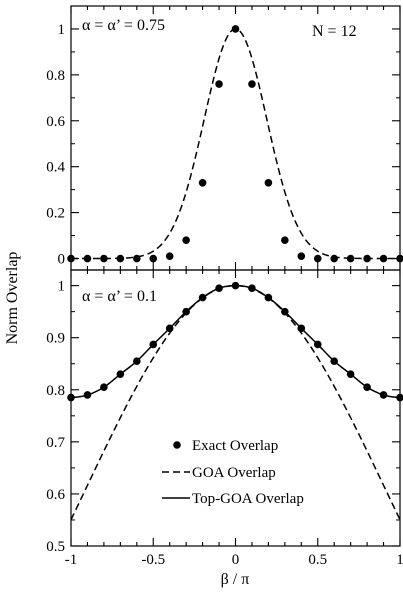 This screenshot has width=403, height=598. I want to click on bottom-ytick-label: 1, so click(62, 287).